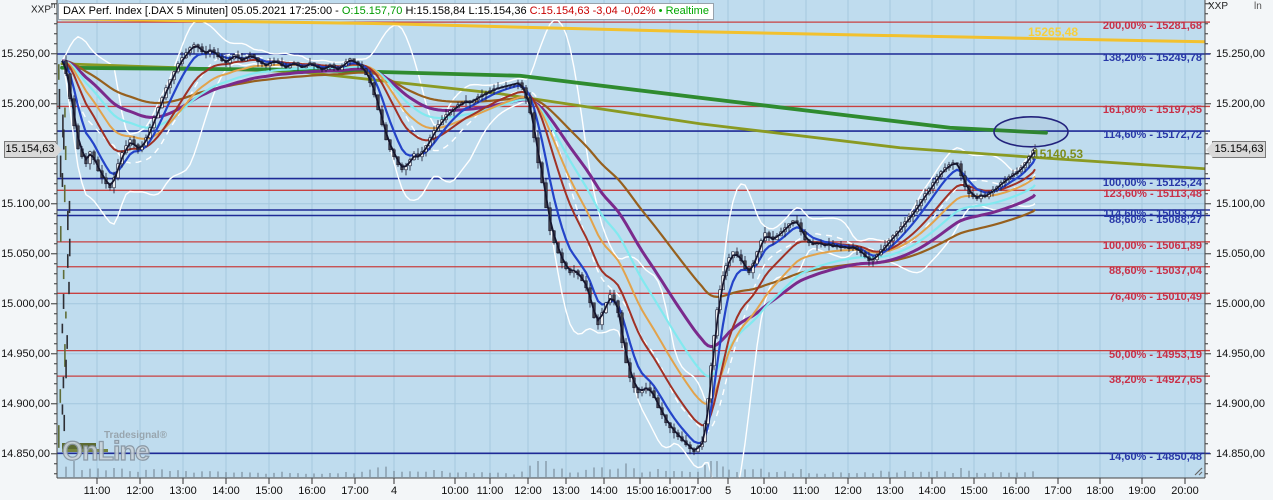  Describe the element at coordinates (1152, 110) in the screenshot. I see `fibonacci-label: 161,80% - 15197,35` at that location.